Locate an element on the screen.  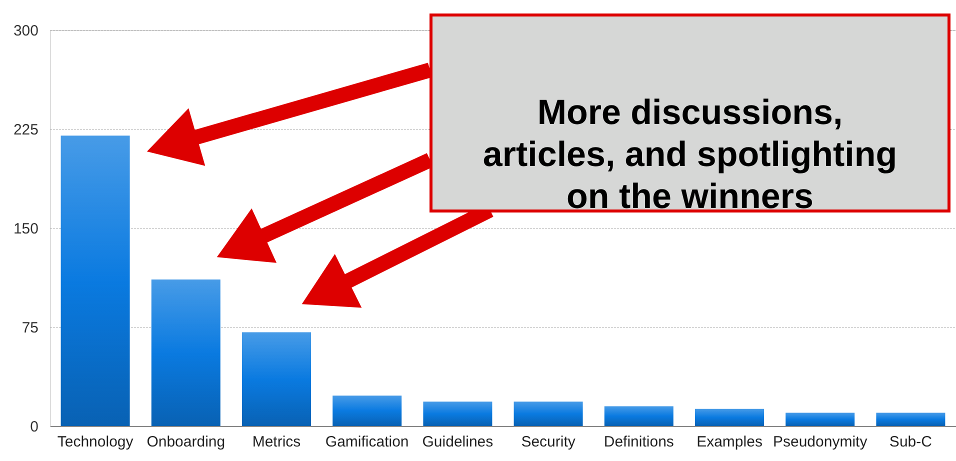
y-tick-label: 75 is located at coordinates (30, 328).